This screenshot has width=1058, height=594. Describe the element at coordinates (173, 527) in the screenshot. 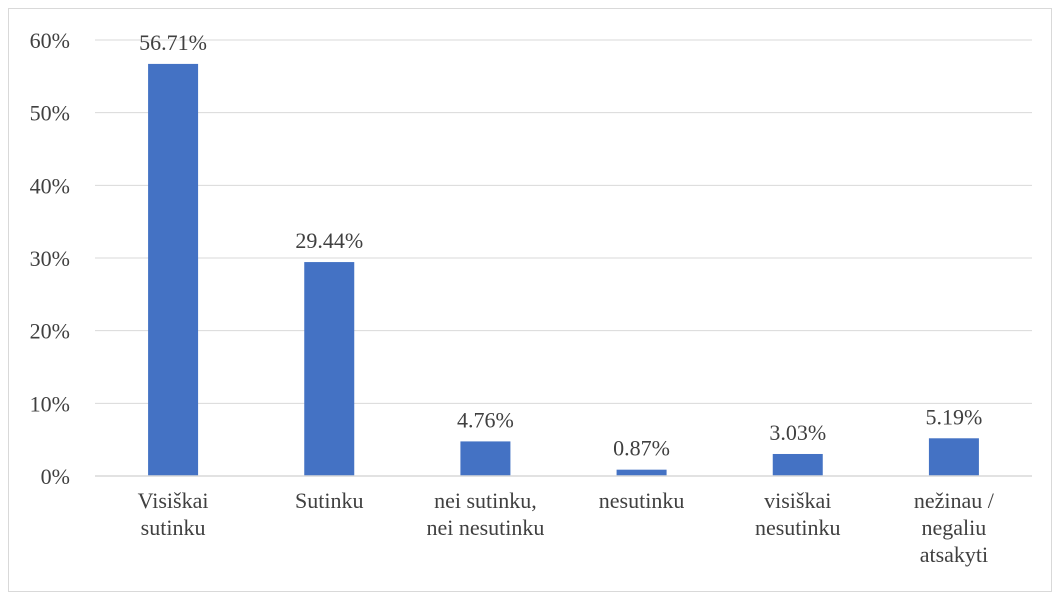

I see `x-category-label-line: sutinku` at that location.